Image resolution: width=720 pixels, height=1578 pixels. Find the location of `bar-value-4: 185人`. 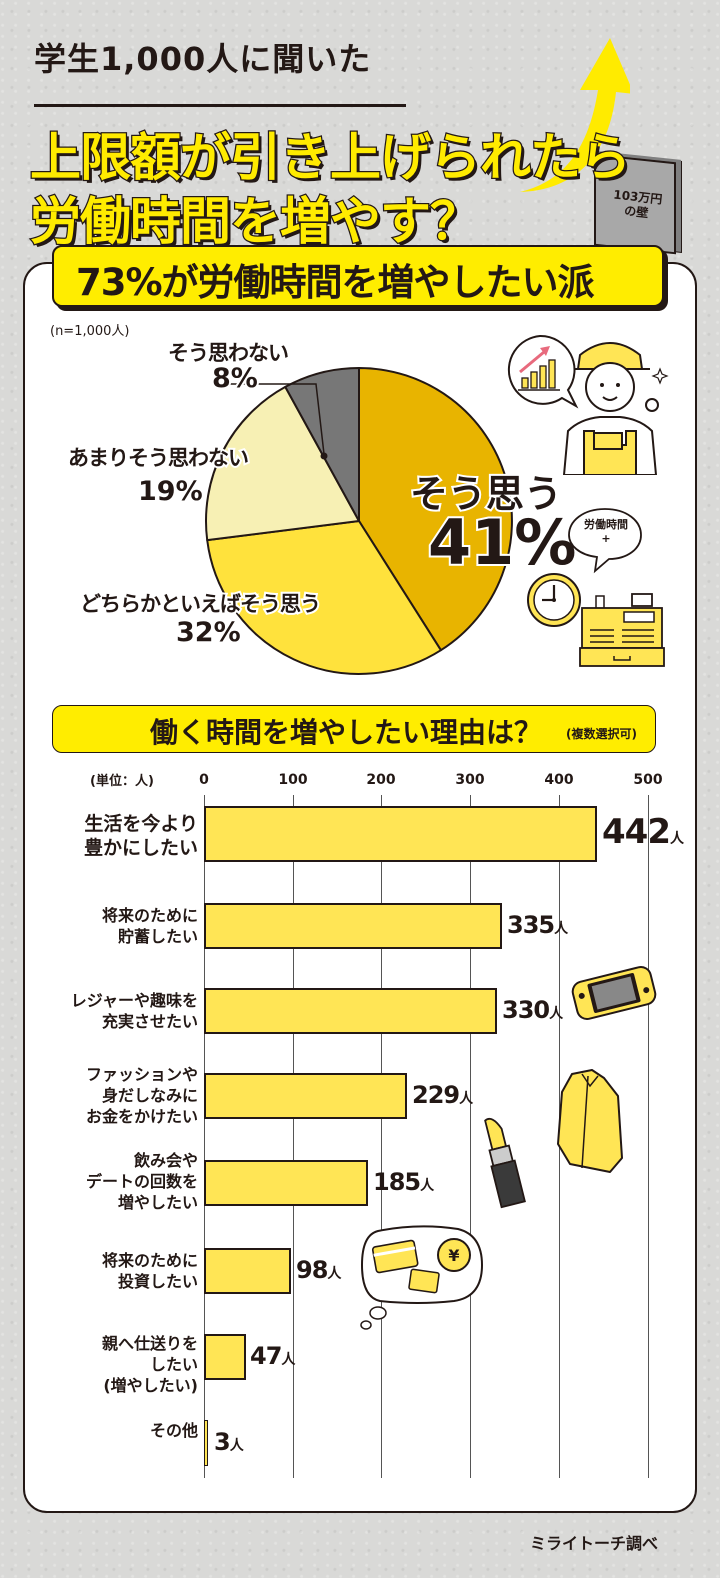

bar-value-4: 185人 is located at coordinates (403, 1182).